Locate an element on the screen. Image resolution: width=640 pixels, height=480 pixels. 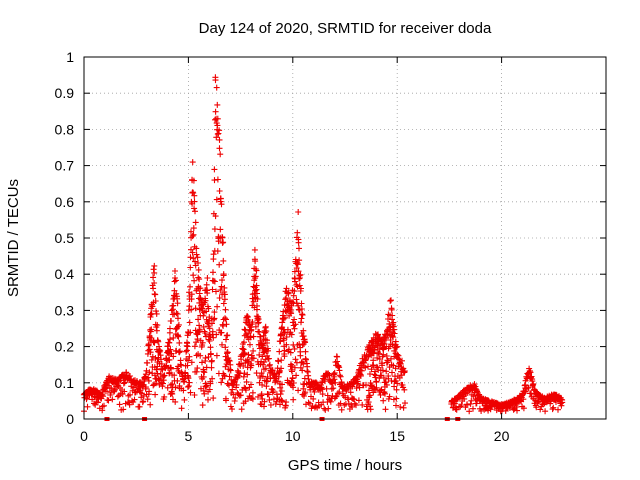
x-tick-label: 5 is located at coordinates (189, 436).